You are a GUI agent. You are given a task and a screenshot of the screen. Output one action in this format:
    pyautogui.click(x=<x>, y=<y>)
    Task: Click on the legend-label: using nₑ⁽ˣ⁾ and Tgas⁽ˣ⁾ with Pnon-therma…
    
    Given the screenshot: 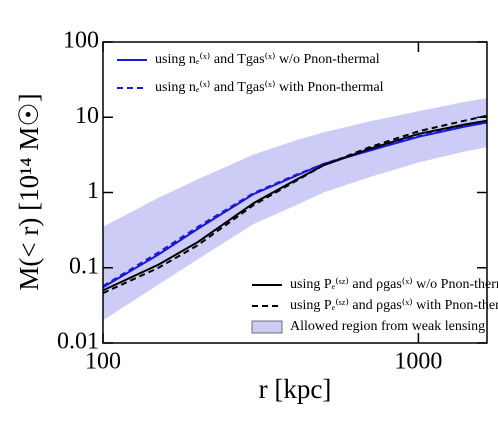 What is the action you would take?
    pyautogui.click(x=269, y=87)
    